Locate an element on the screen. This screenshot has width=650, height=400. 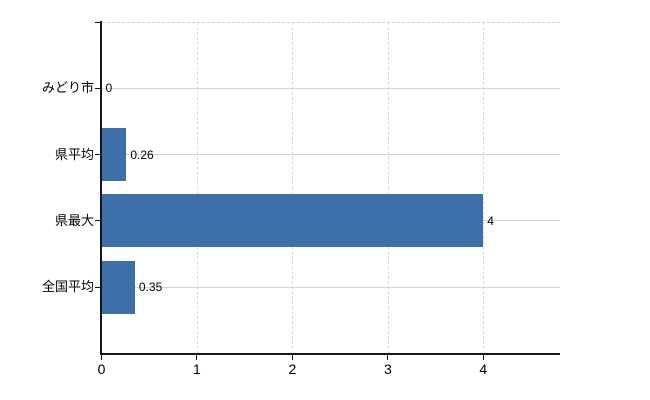
category-label: 県平均 is located at coordinates (74, 154).